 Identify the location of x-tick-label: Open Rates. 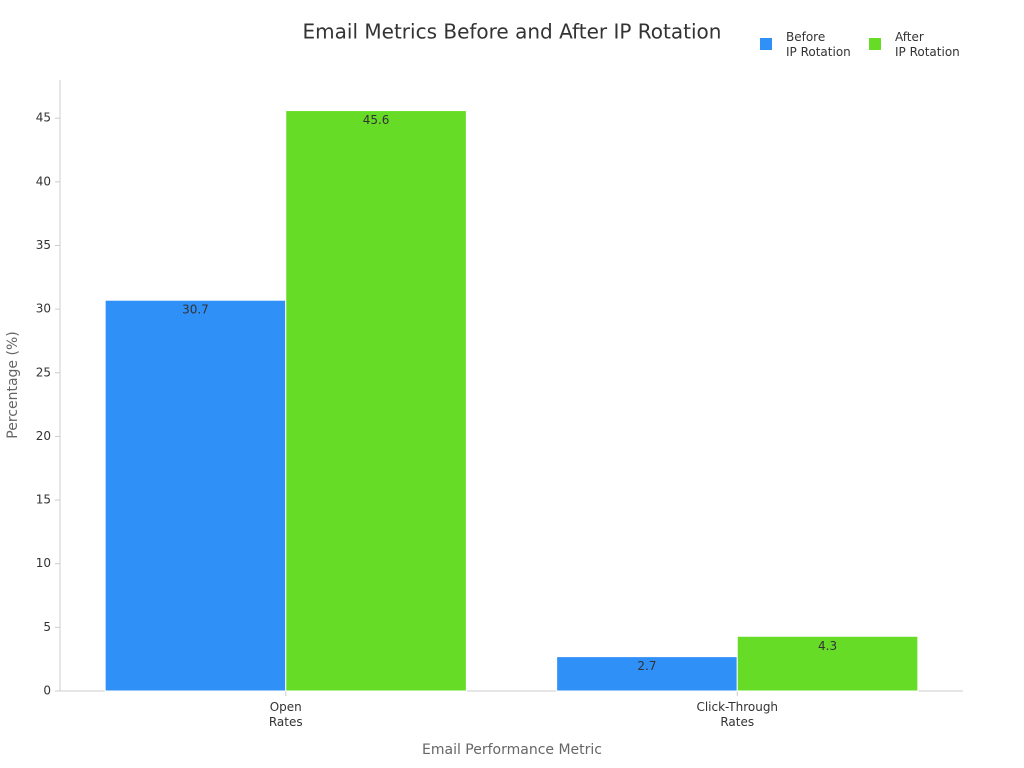
(286, 714).